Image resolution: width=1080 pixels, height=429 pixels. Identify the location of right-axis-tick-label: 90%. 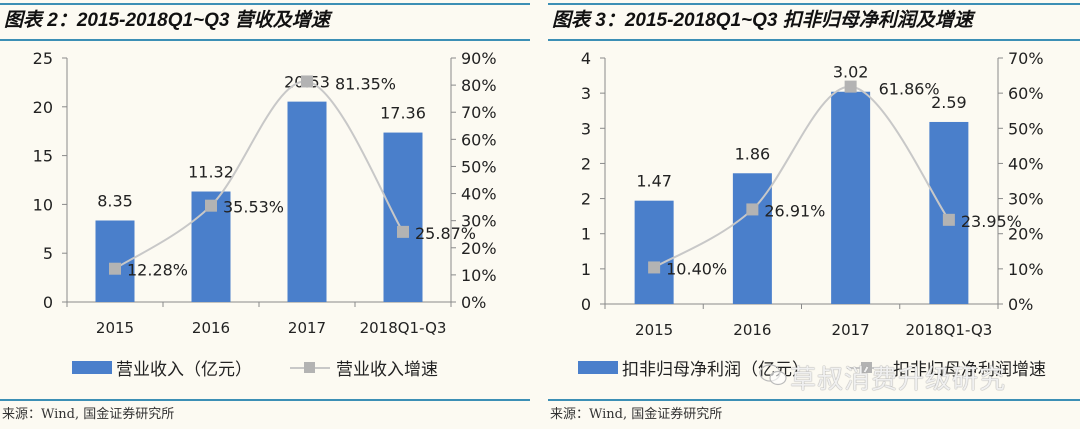
(479, 58).